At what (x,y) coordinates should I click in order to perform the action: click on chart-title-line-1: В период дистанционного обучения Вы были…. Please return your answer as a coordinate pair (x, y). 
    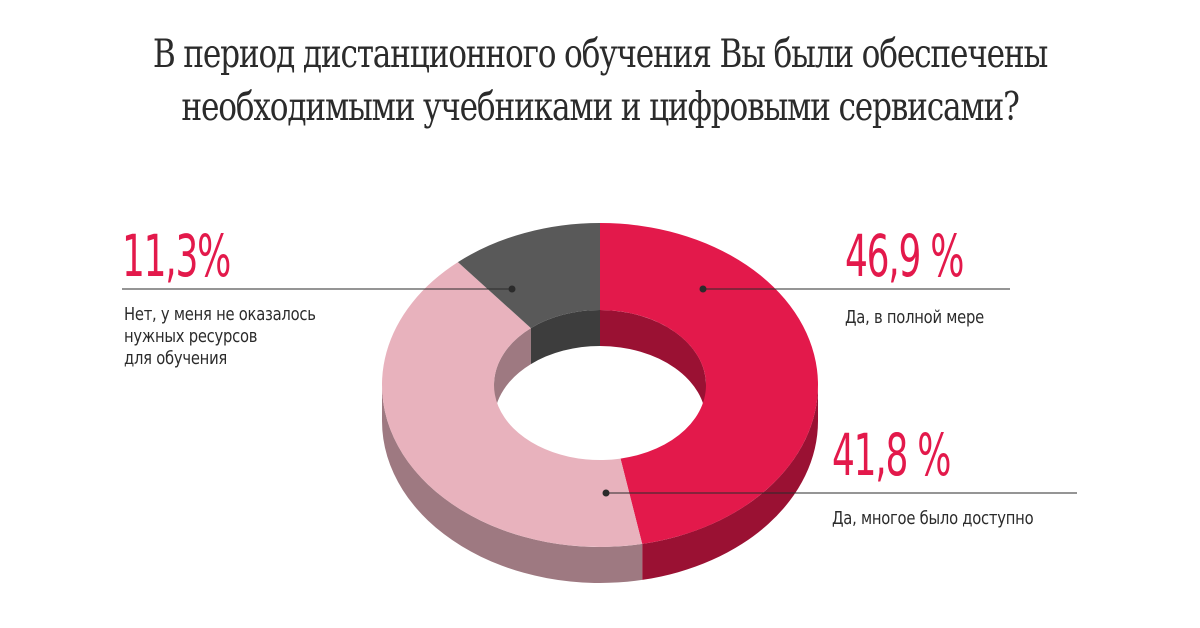
    Looking at the image, I should click on (600, 54).